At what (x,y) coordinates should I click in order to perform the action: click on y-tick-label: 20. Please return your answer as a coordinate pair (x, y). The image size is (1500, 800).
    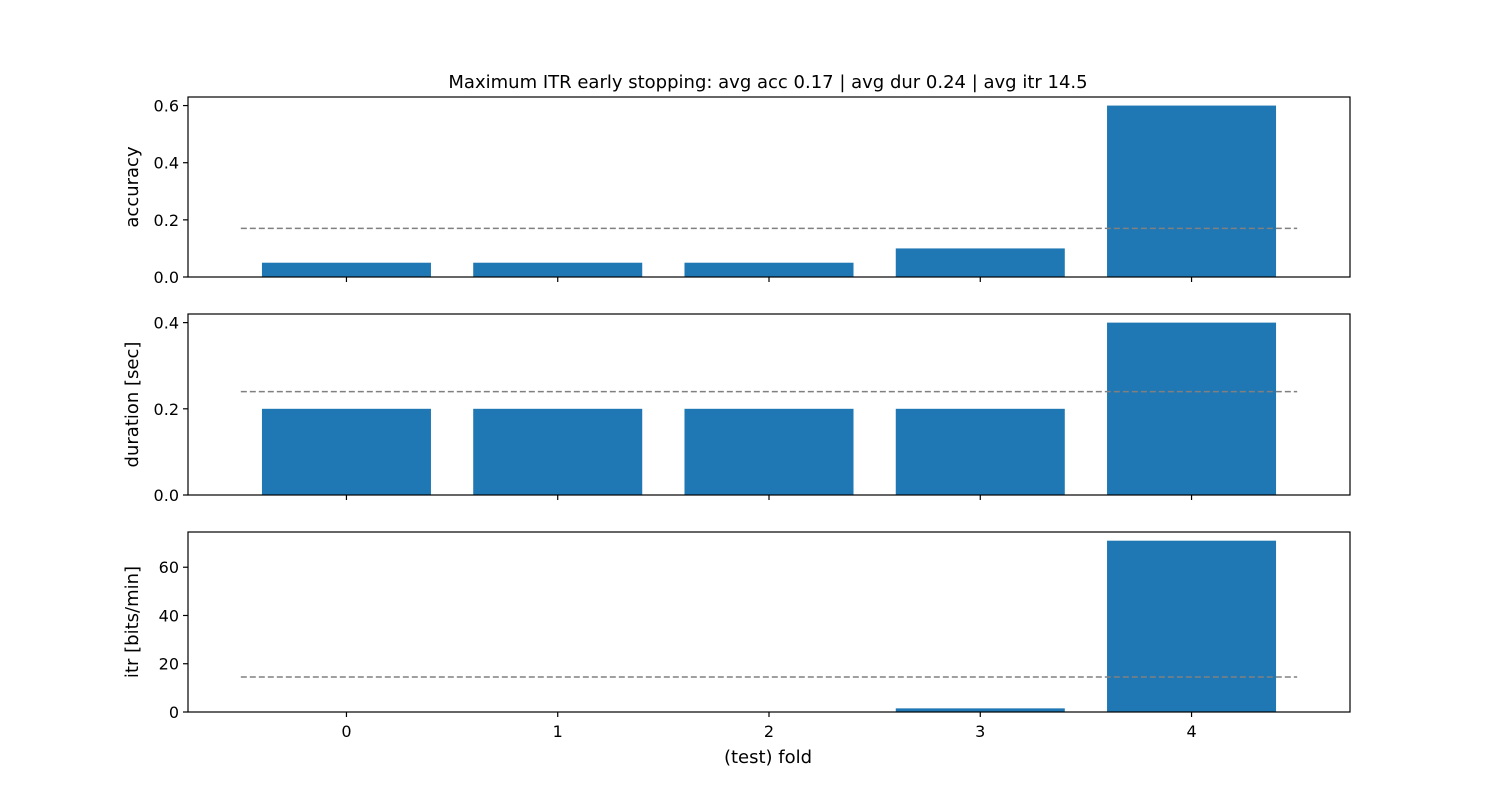
    Looking at the image, I should click on (169, 664).